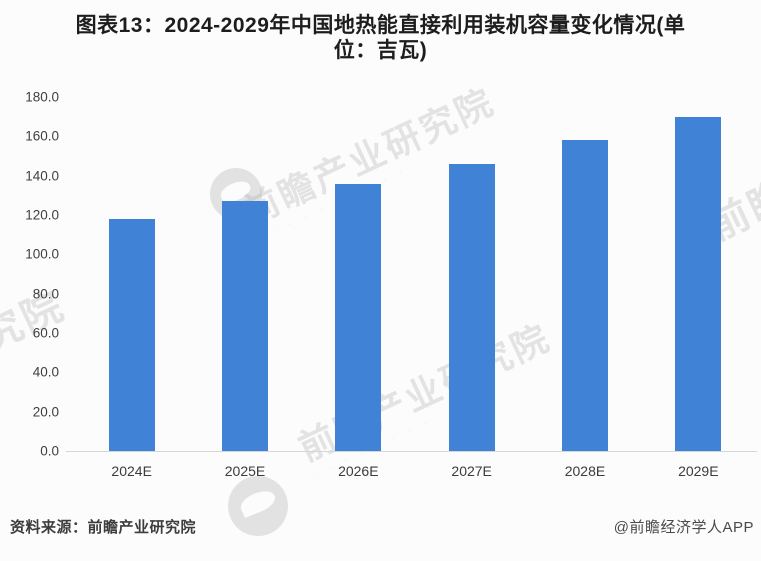 The height and width of the screenshot is (561, 761). I want to click on y-tick-label: 160.0, so click(42, 136).